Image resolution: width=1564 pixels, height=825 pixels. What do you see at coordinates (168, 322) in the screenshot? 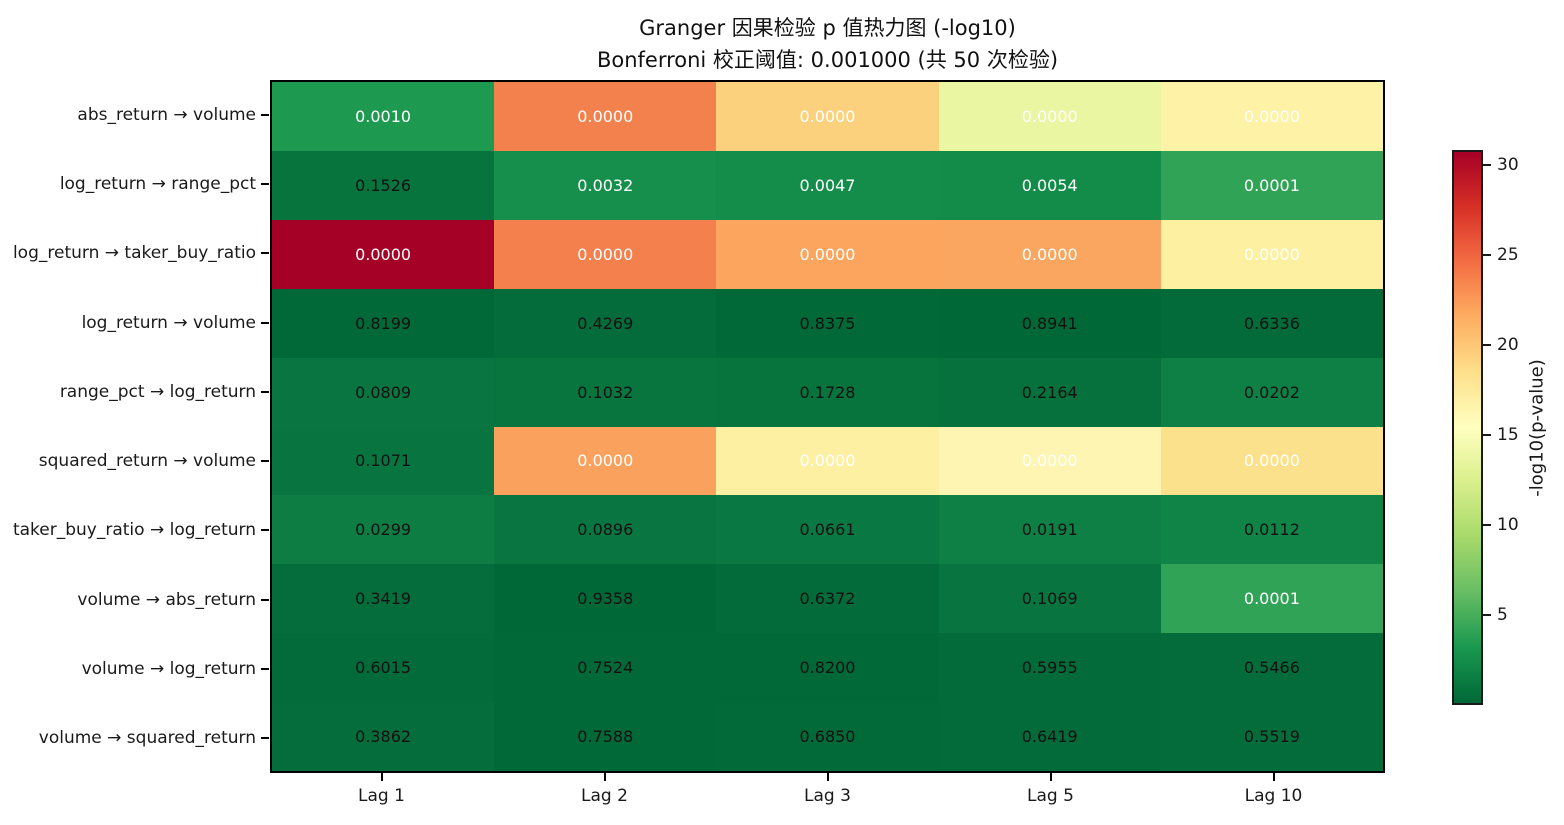
I see `row-label: log_return → volume` at bounding box center [168, 322].